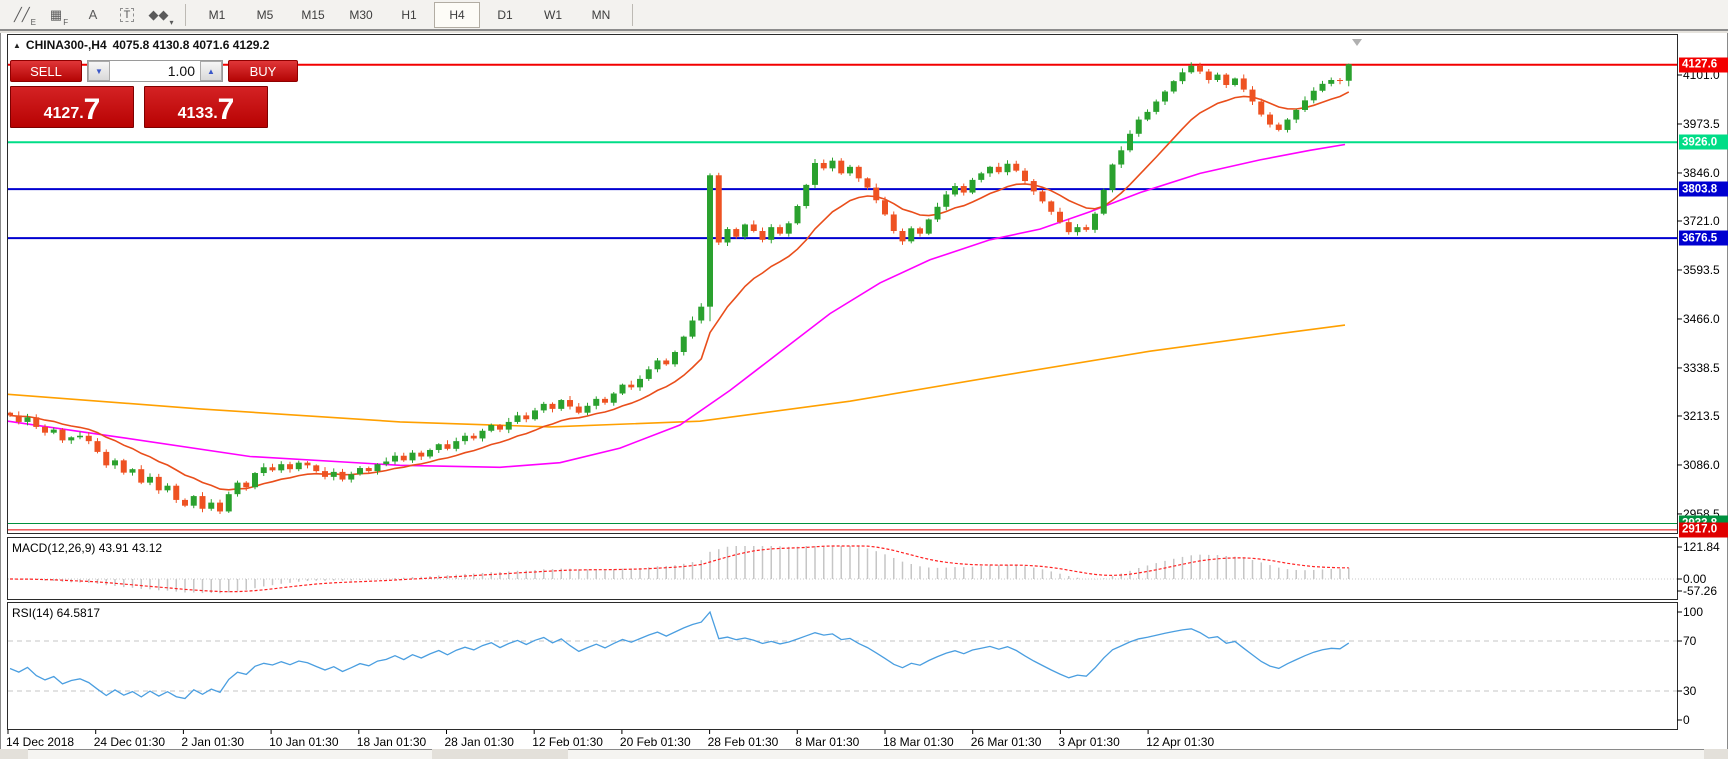 The width and height of the screenshot is (1728, 759). Describe the element at coordinates (1357, 42) in the screenshot. I see `chart-shift-marker-icon` at that location.